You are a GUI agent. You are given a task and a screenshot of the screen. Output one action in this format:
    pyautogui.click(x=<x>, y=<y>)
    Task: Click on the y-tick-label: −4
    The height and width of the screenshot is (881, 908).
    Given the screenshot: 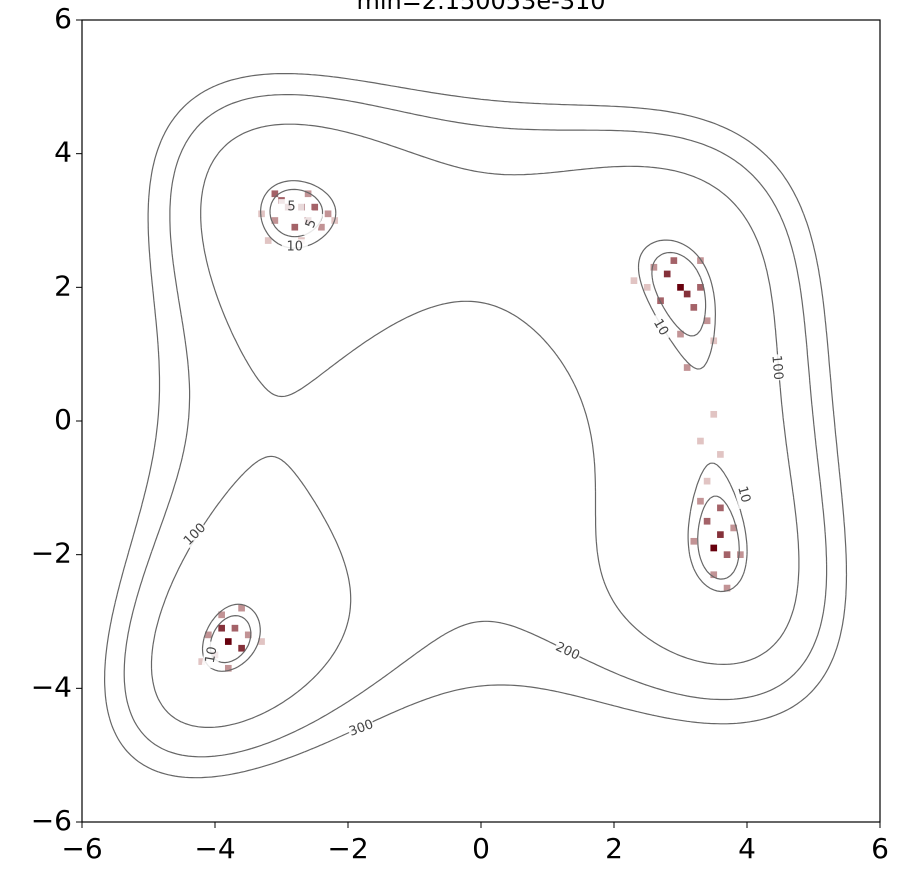 What is the action you would take?
    pyautogui.click(x=51, y=686)
    